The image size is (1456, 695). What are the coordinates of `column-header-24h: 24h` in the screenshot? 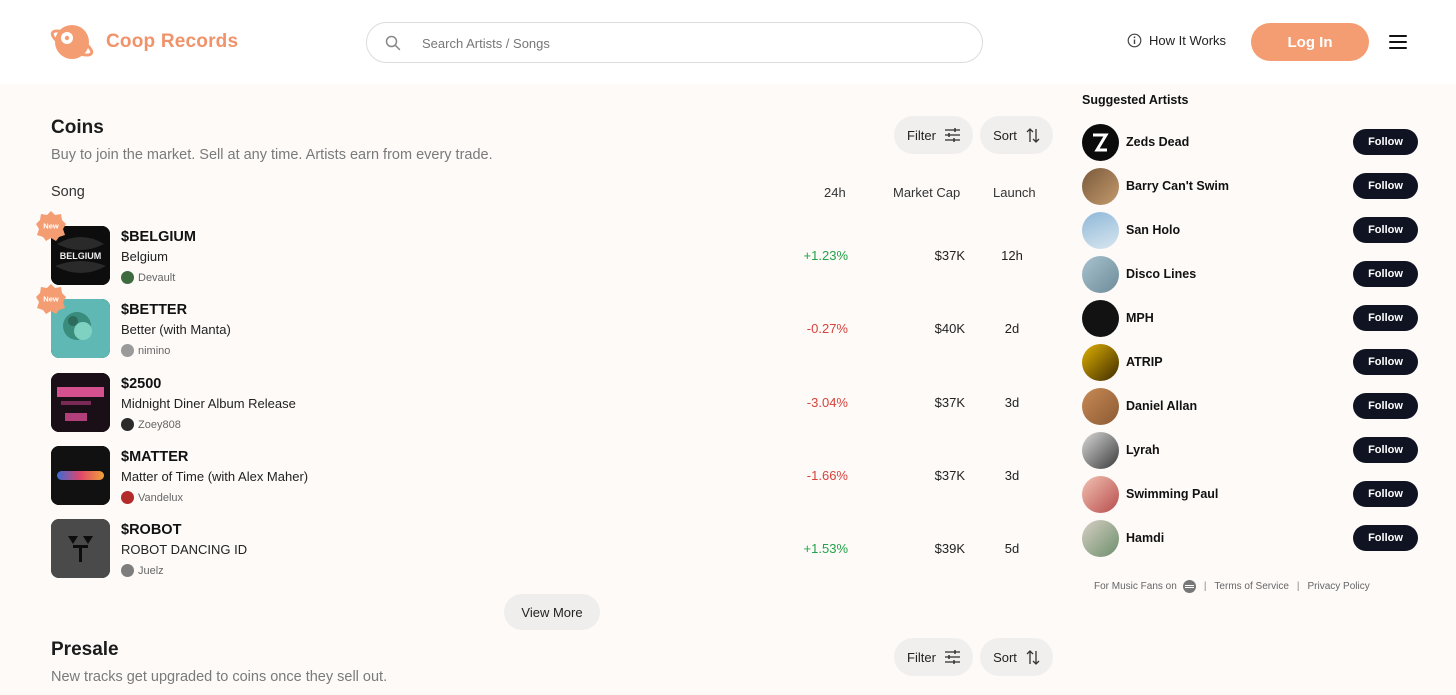 It's located at (835, 192).